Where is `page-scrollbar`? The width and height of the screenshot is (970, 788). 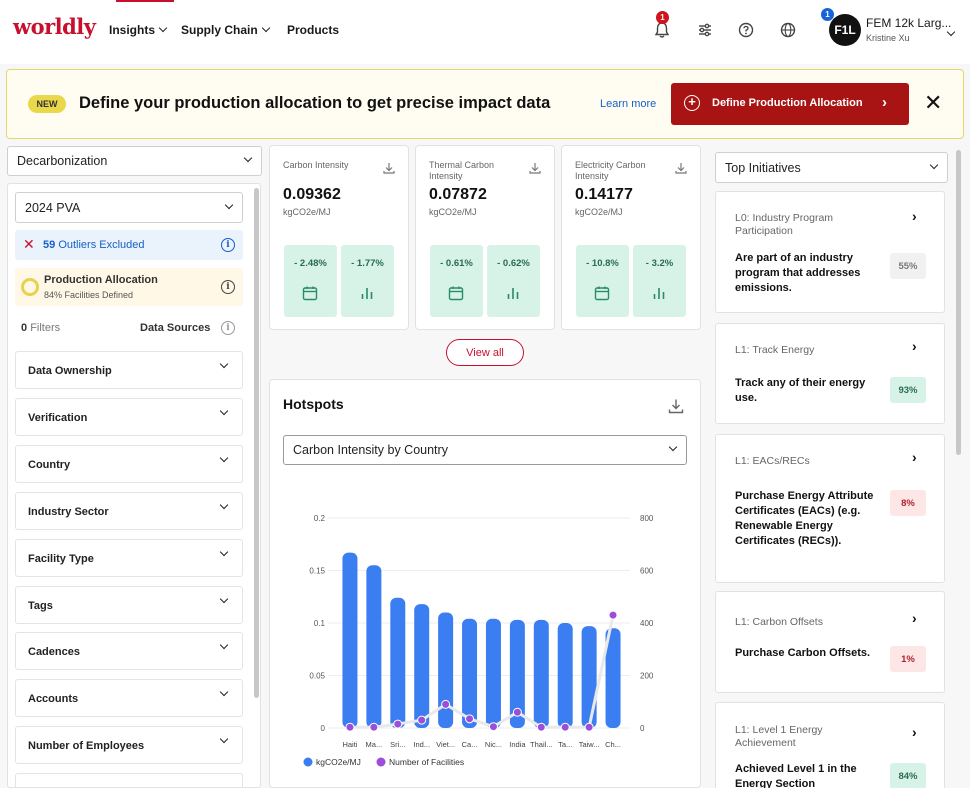
page-scrollbar is located at coordinates (958, 302).